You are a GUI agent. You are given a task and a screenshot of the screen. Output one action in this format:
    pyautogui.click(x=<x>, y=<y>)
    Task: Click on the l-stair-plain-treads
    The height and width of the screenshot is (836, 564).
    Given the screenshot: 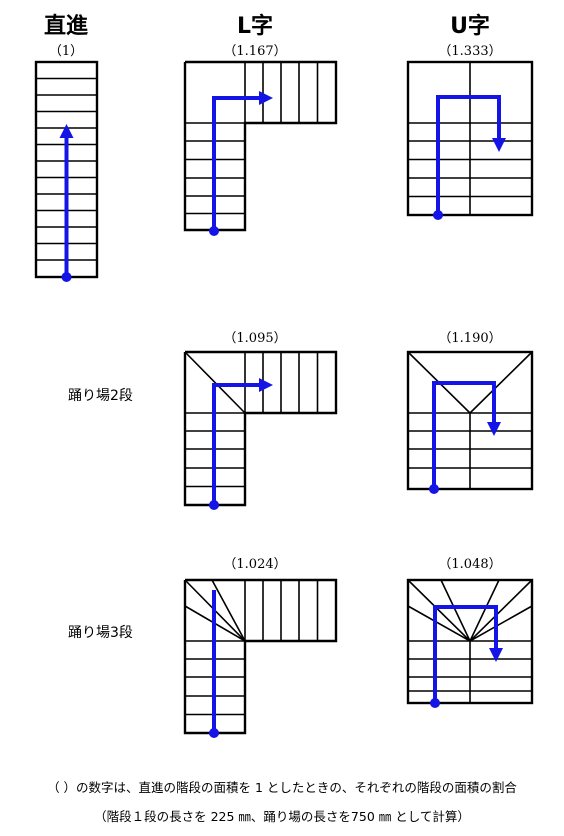 What is the action you would take?
    pyautogui.click(x=252, y=138)
    